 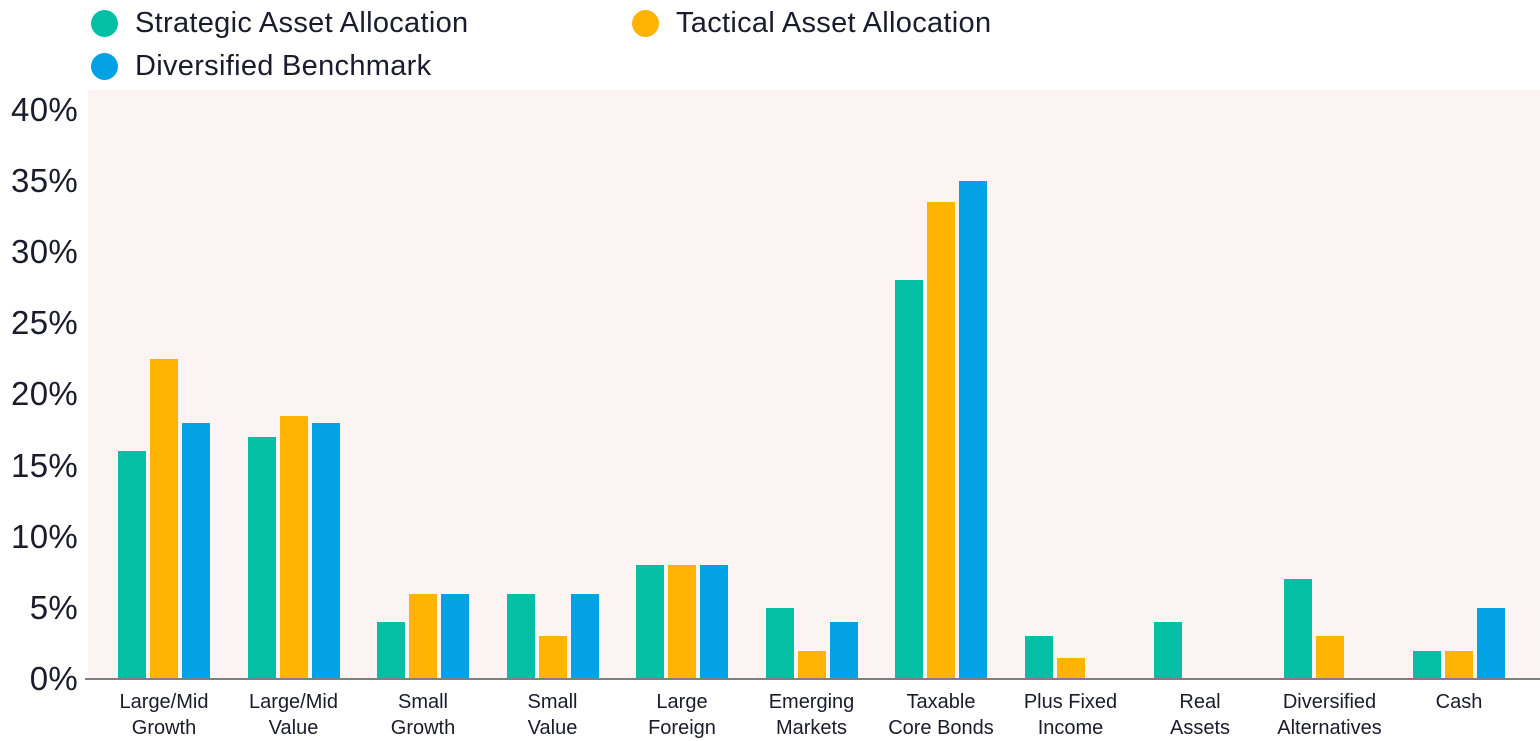 What do you see at coordinates (293, 547) in the screenshot?
I see `bar-tactical-asset-allocation-large-mid-value` at bounding box center [293, 547].